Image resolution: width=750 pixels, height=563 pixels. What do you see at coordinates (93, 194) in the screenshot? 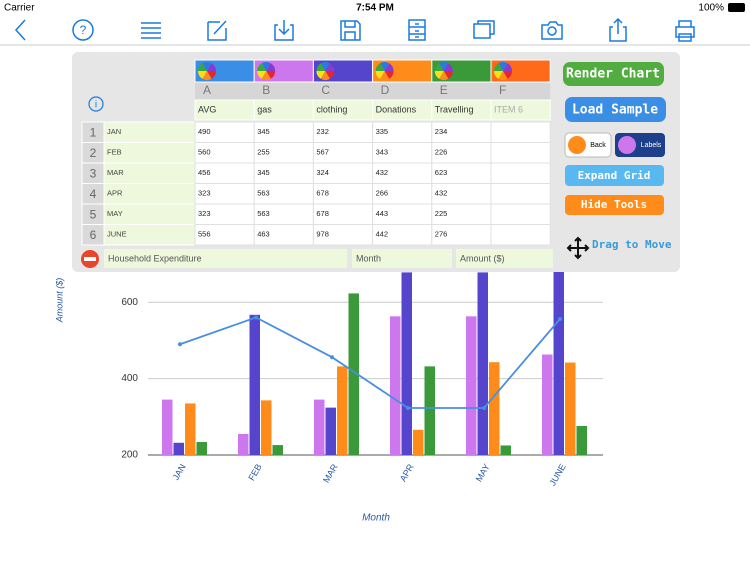
I see `row-number: 4` at bounding box center [93, 194].